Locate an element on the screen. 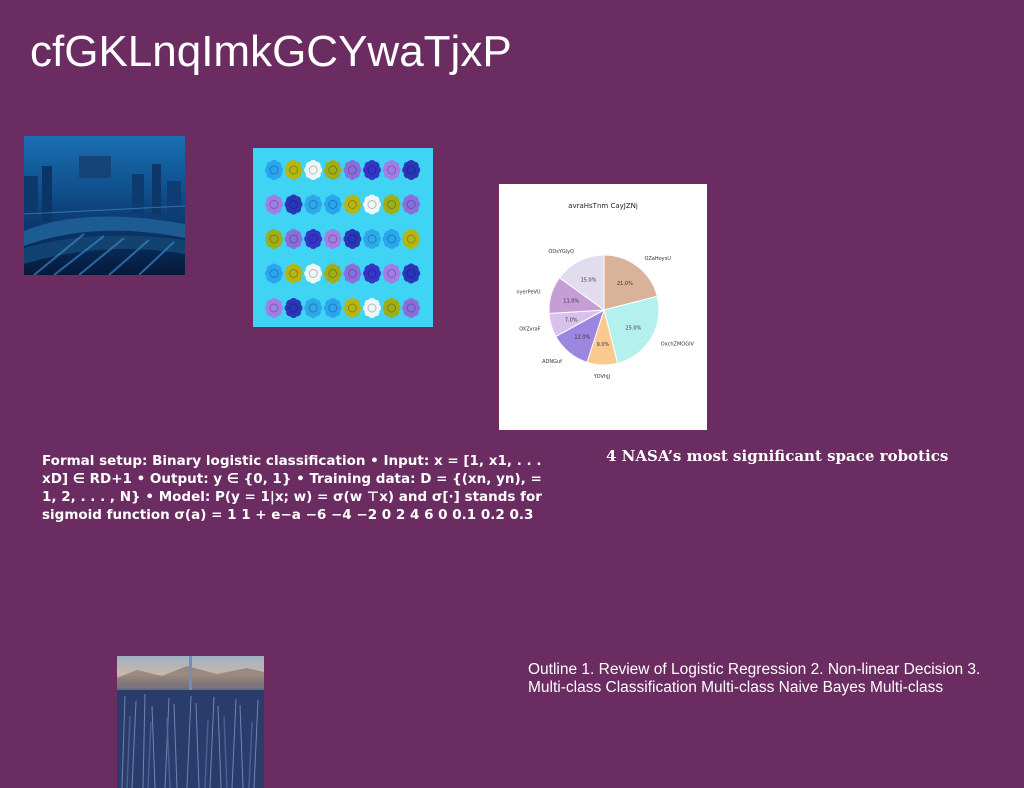  pie-slice-OxchZMOGIV is located at coordinates (631, 329).